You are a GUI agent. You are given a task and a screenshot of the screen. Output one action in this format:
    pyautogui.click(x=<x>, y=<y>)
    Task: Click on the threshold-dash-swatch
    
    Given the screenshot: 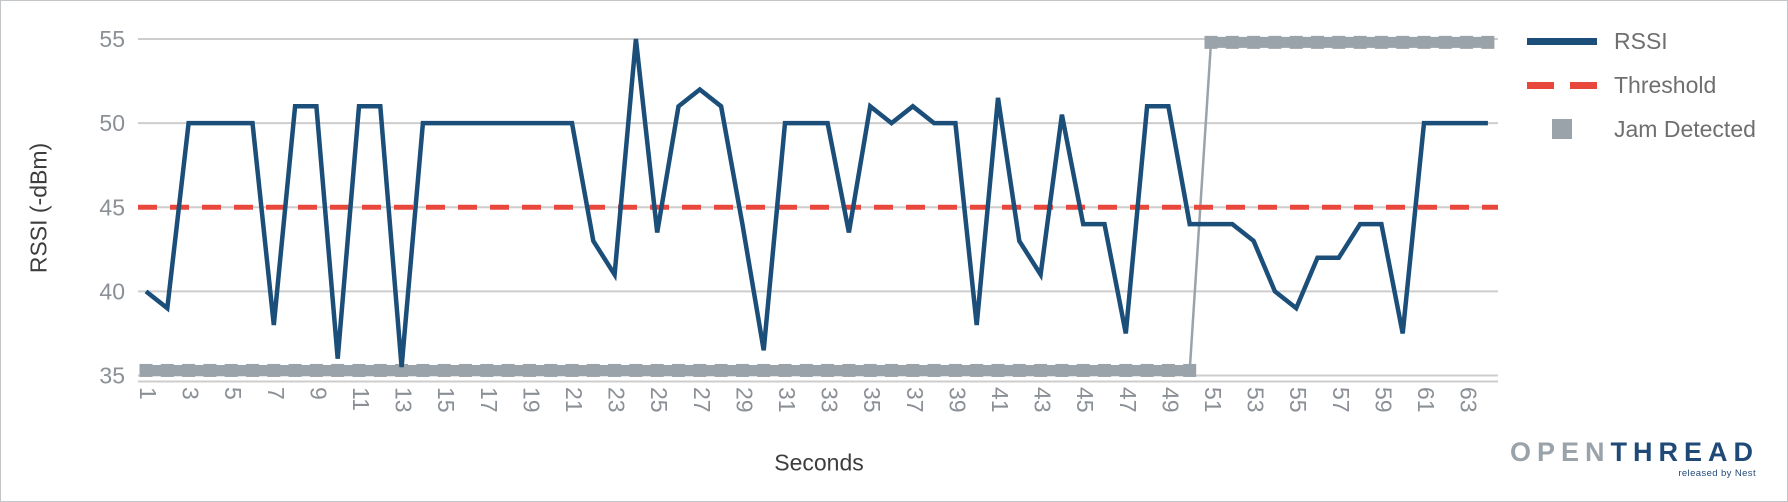 What is the action you would take?
    pyautogui.click(x=1562, y=85)
    